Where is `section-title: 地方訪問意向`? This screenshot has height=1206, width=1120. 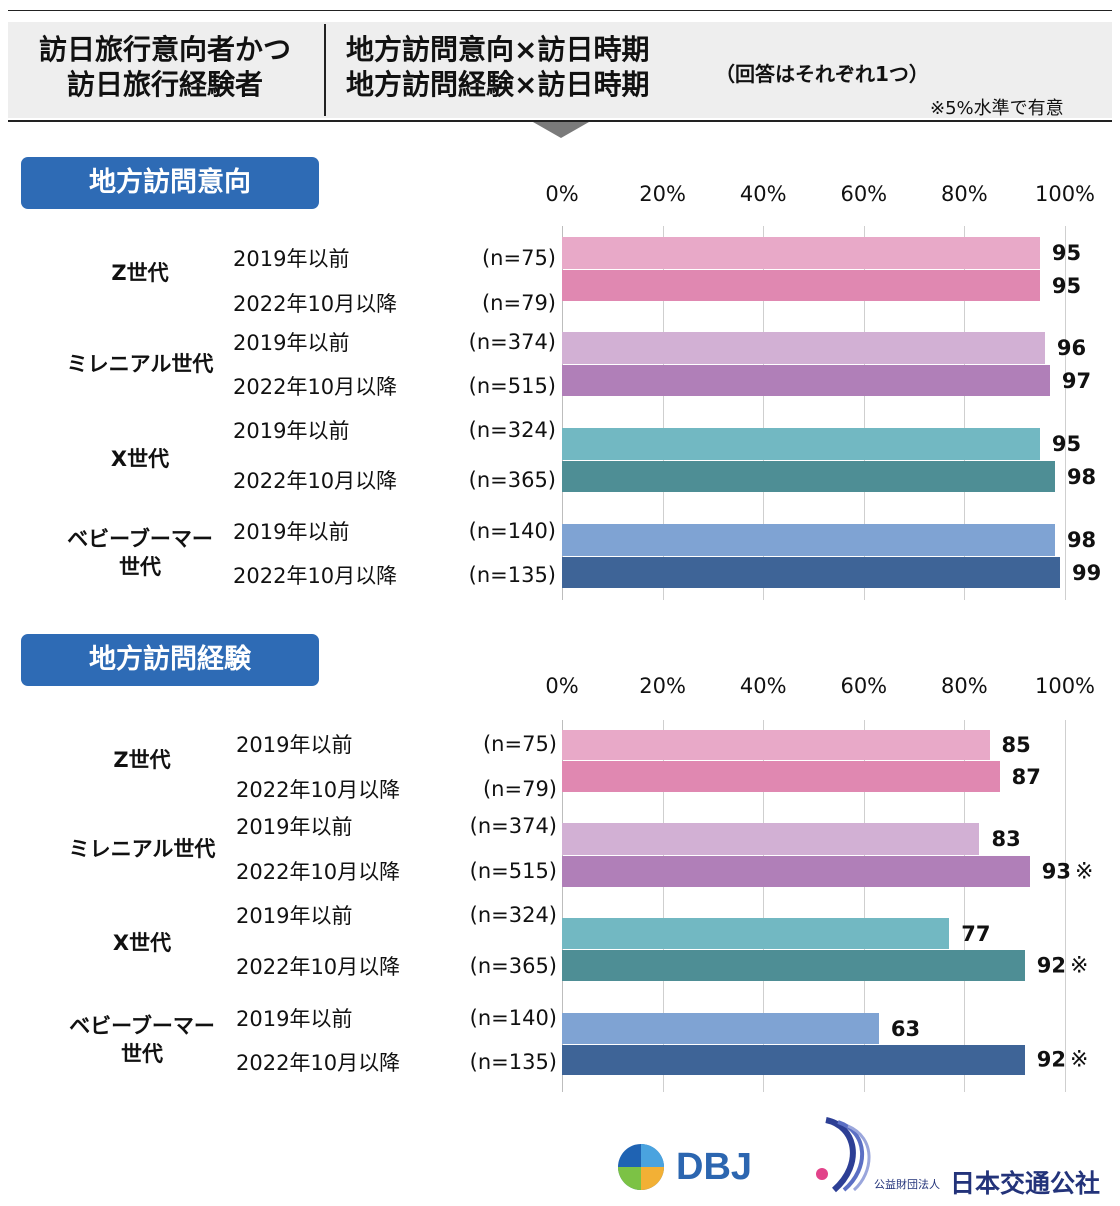
section-title: 地方訪問意向 is located at coordinates (170, 183).